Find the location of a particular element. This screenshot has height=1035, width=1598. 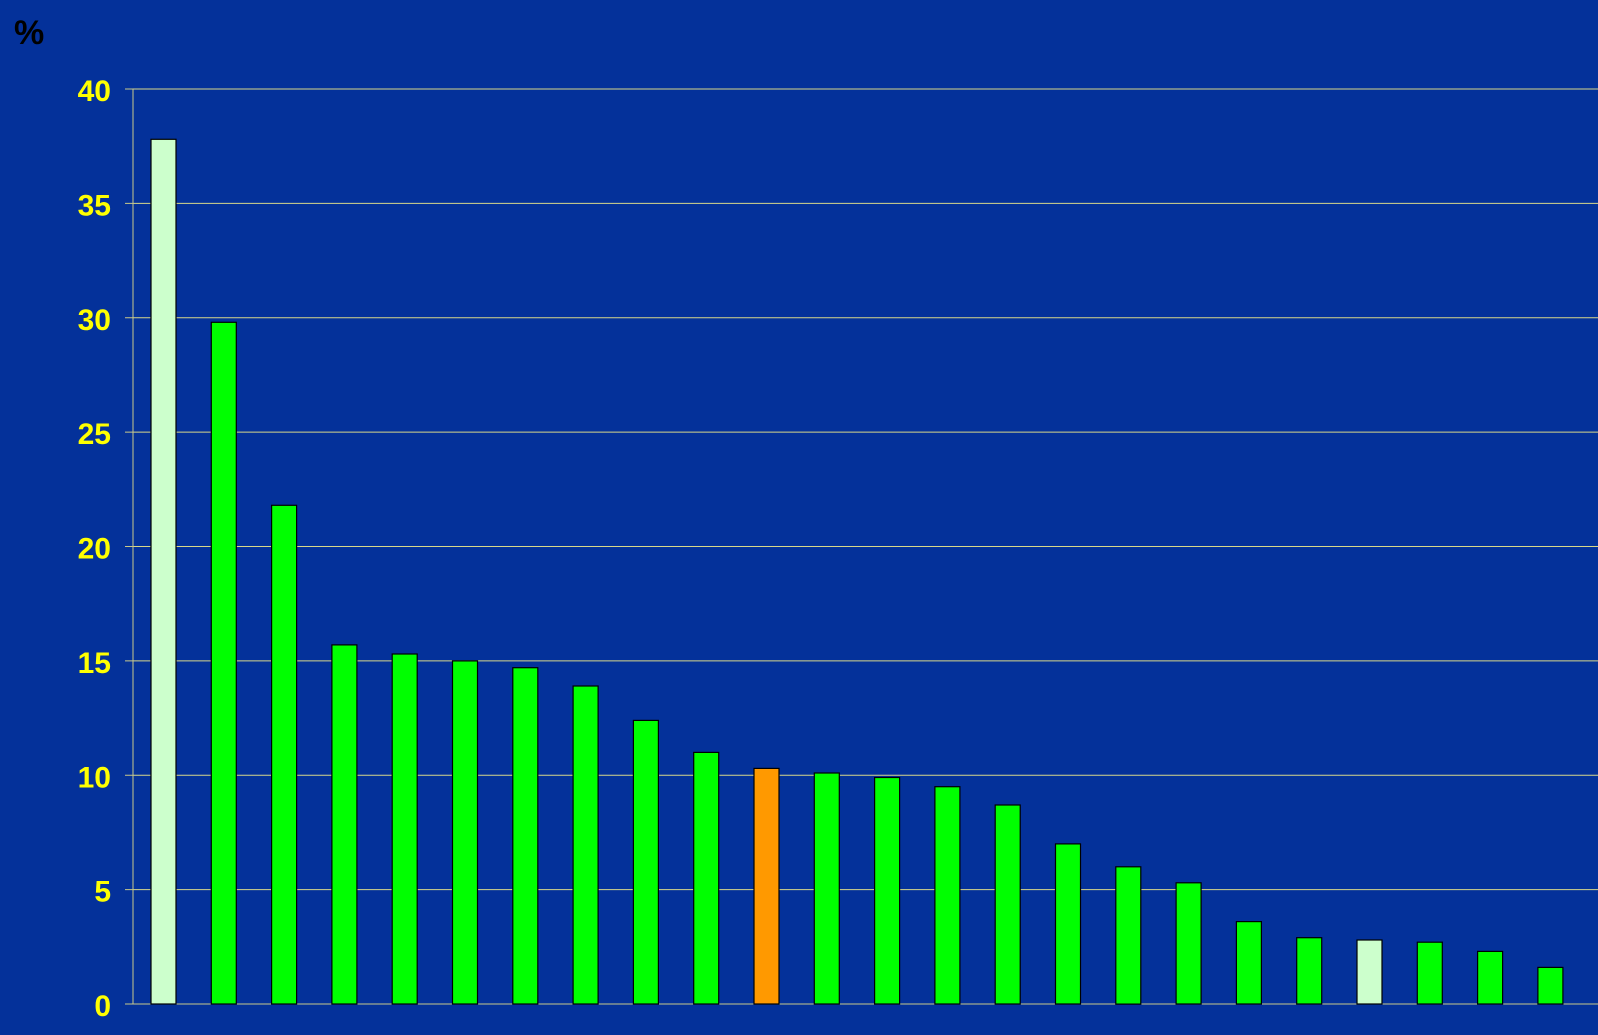

y-tick-label: 10 is located at coordinates (94, 777).